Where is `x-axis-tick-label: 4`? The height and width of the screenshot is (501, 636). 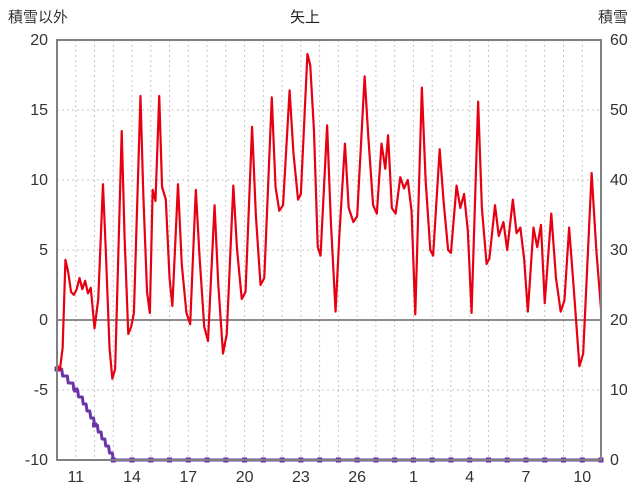
x-axis-tick-label: 4 is located at coordinates (469, 477).